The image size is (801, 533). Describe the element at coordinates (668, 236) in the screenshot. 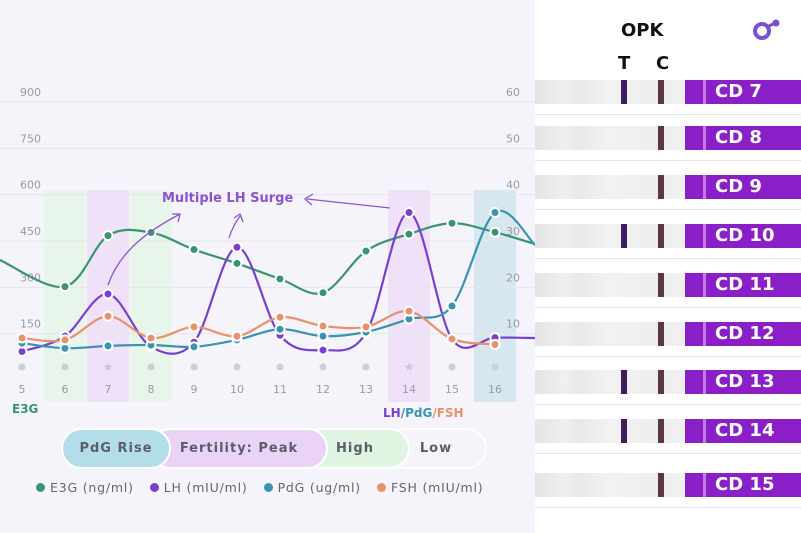

I see `opk-strip: CD 10` at that location.